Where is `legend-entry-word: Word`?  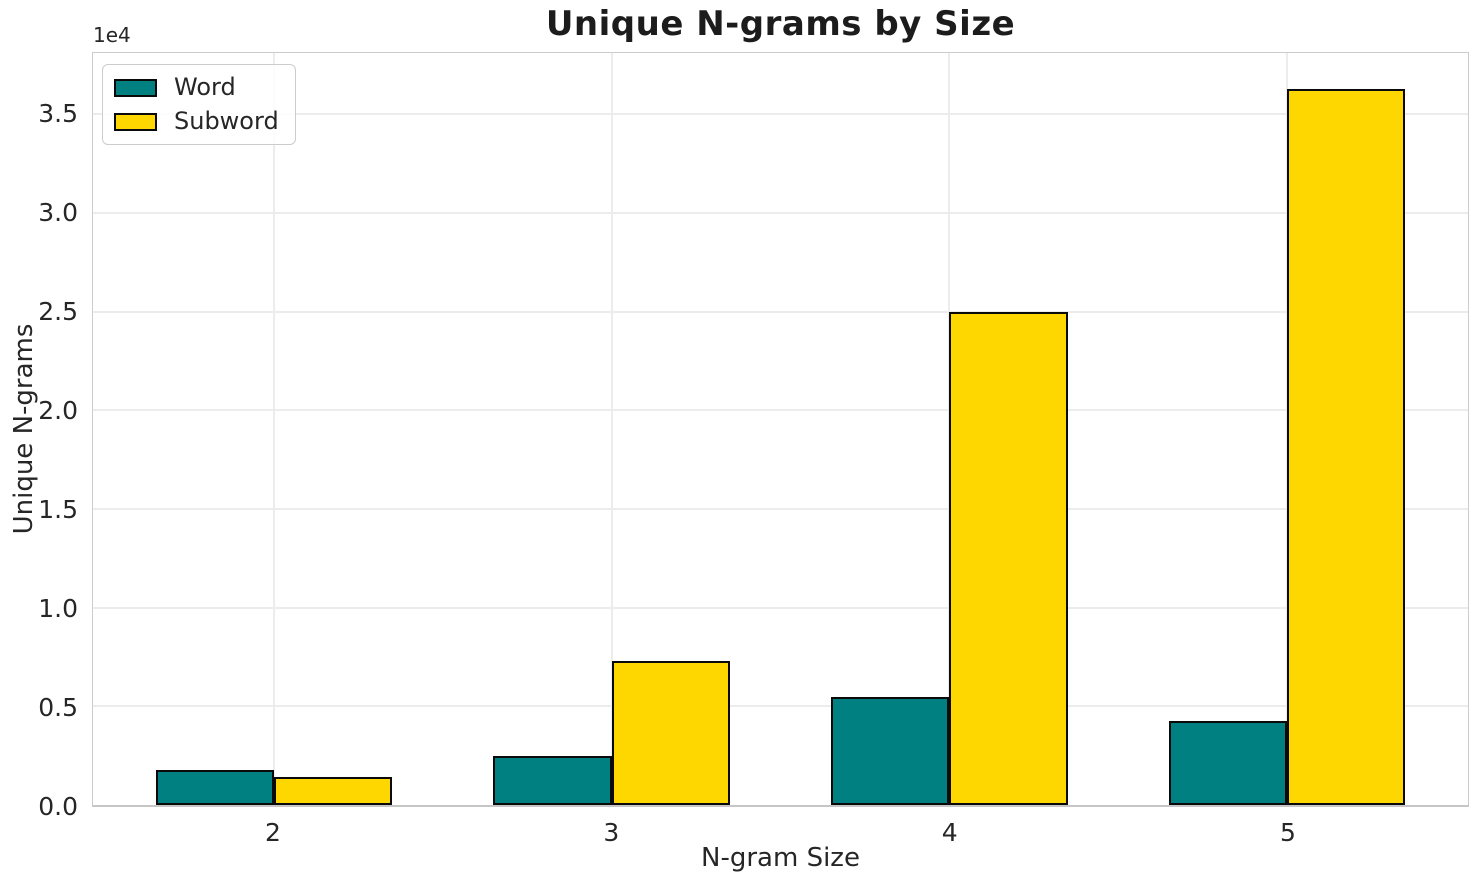 legend-entry-word: Word is located at coordinates (196, 87).